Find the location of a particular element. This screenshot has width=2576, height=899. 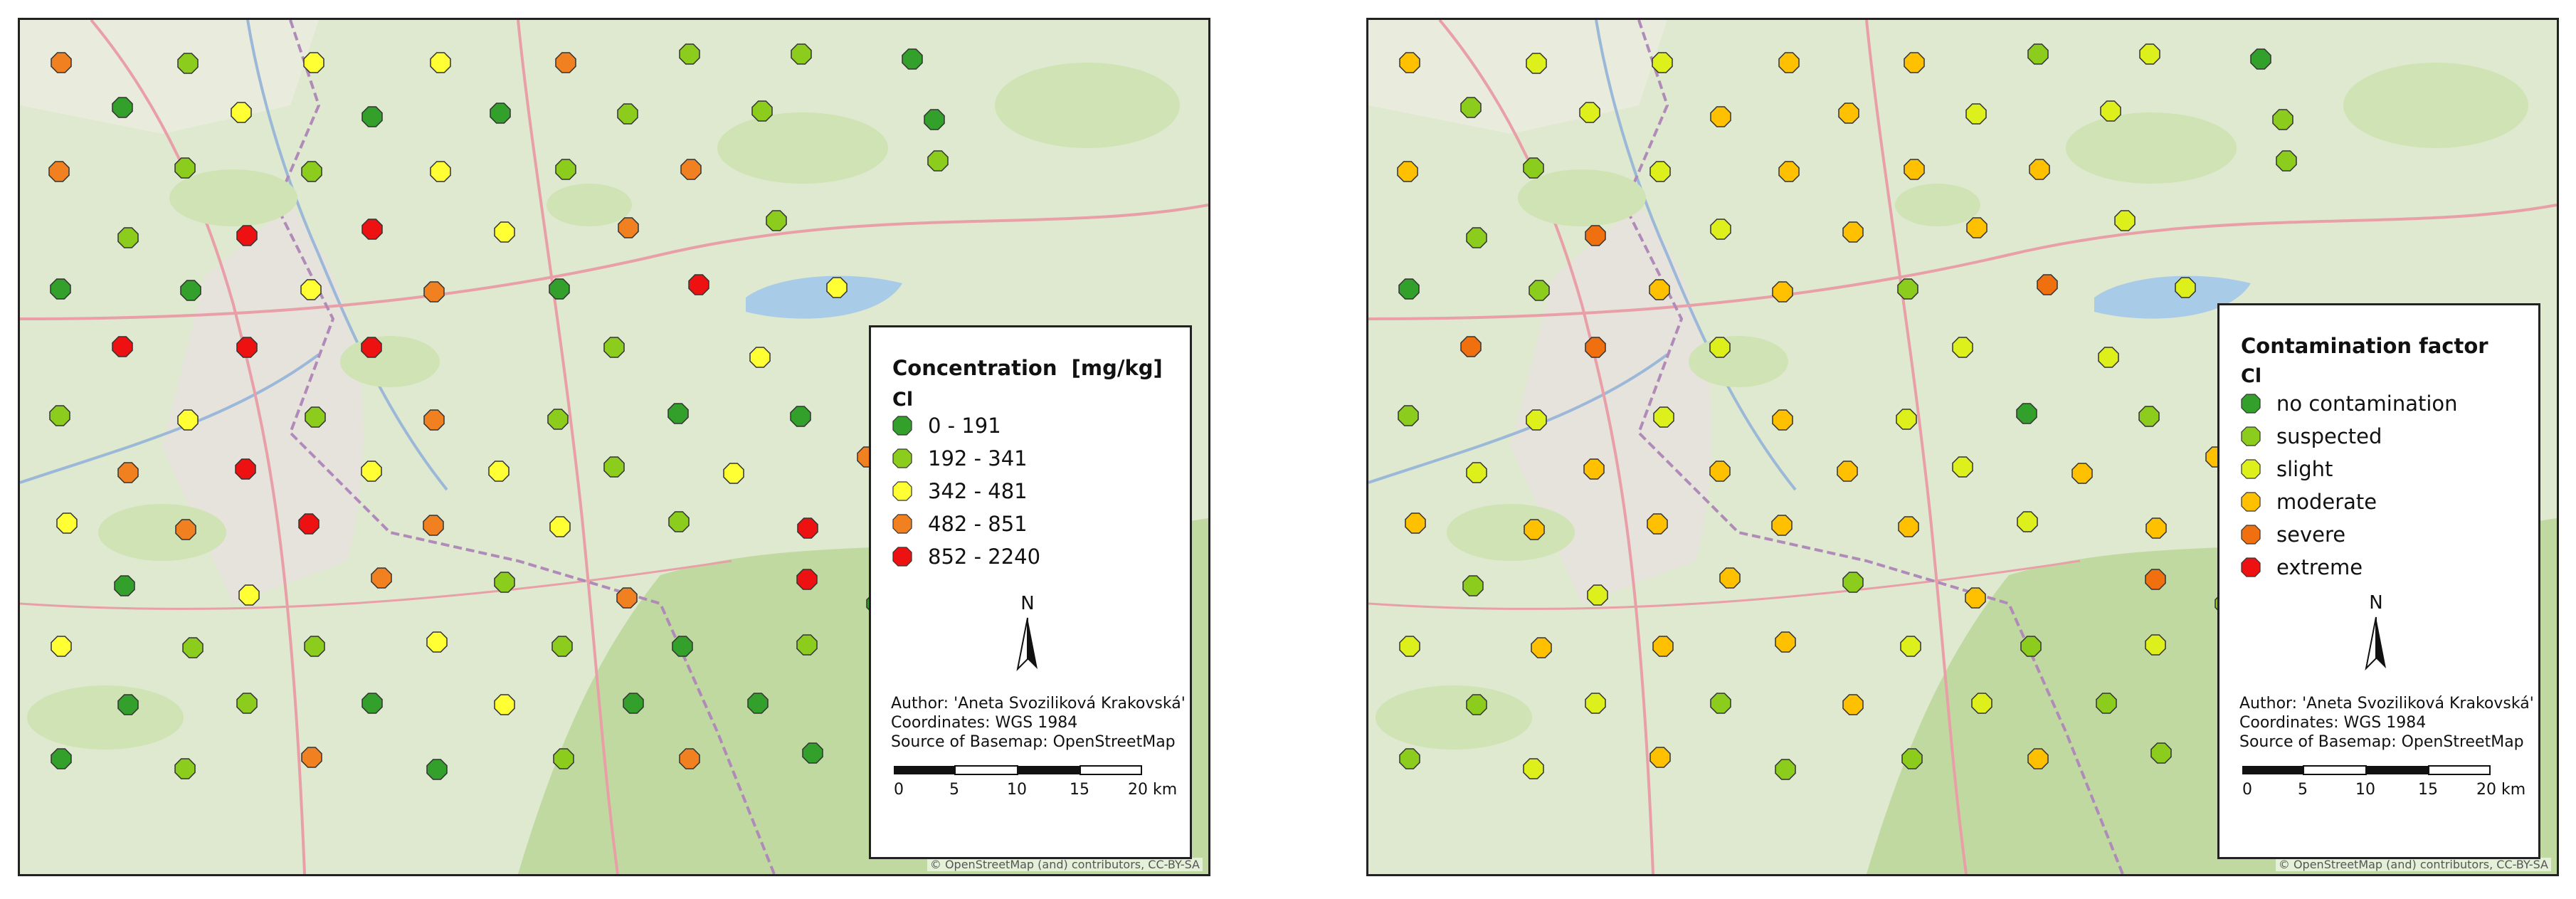

legend-item: suspected is located at coordinates (2312, 436).